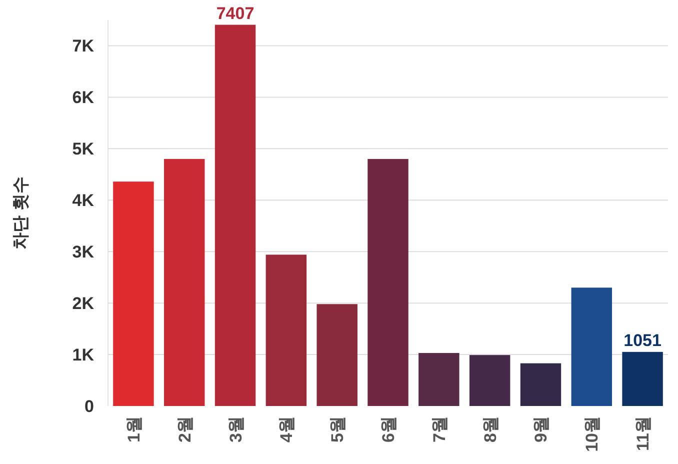 The width and height of the screenshot is (678, 464). What do you see at coordinates (541, 429) in the screenshot?
I see `x-tick-label: 9월` at bounding box center [541, 429].